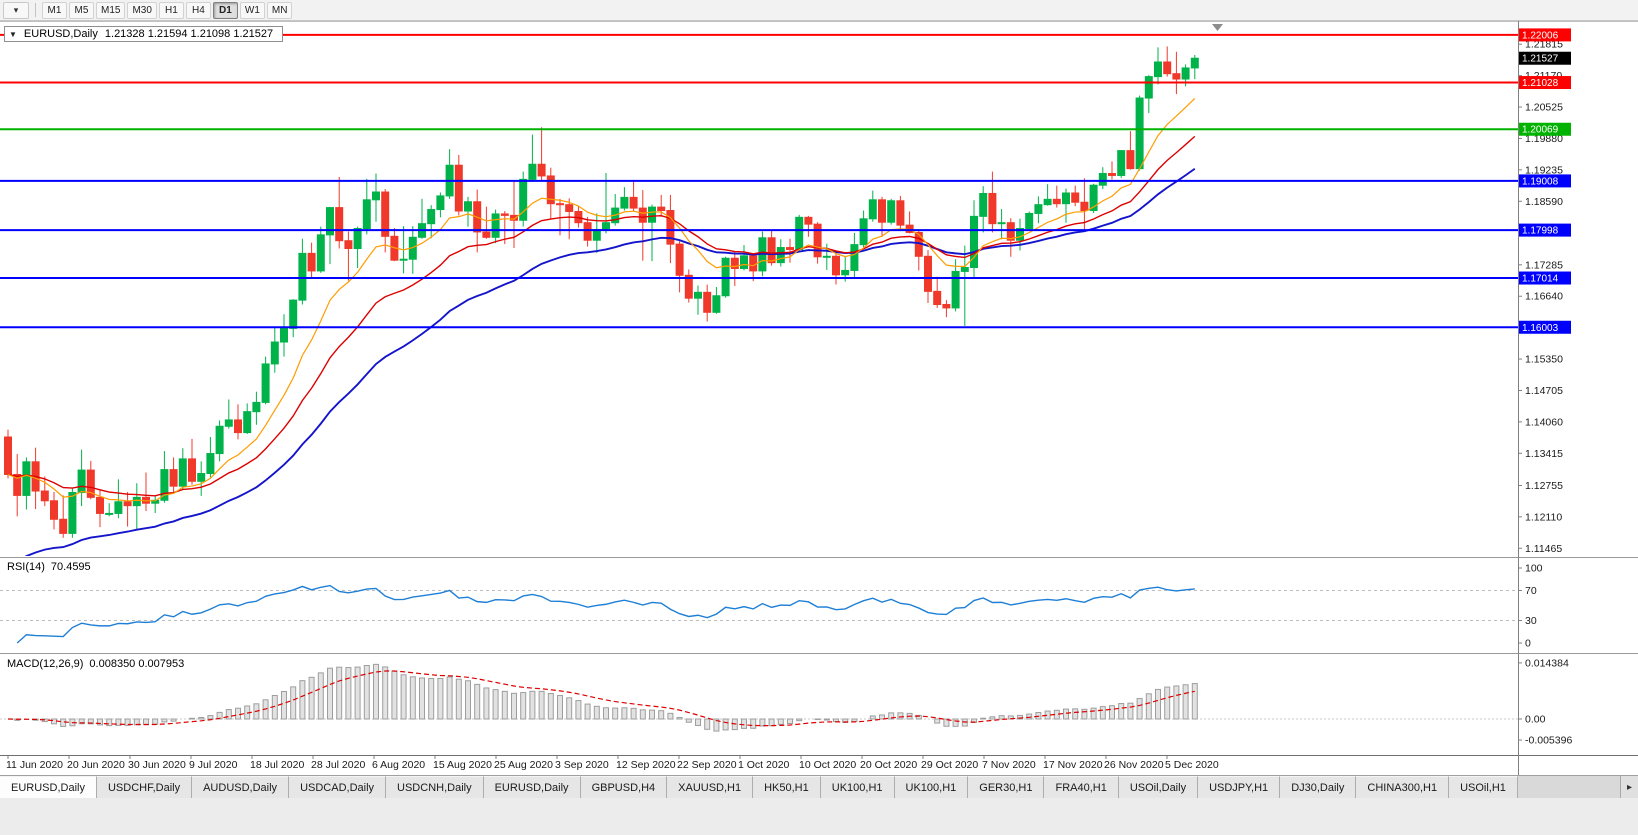  I want to click on current-price-tag: 1.21527, so click(1545, 58).